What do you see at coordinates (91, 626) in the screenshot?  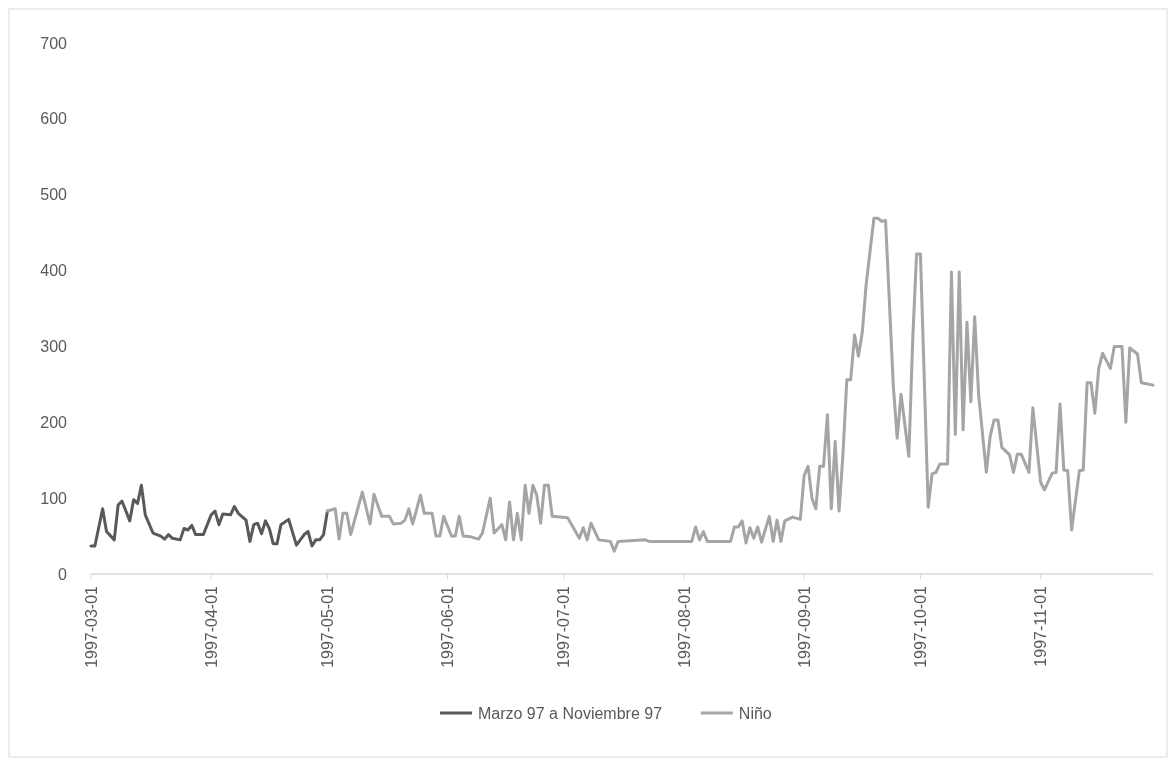 I see `x-tick-label: 1997-03-01` at bounding box center [91, 626].